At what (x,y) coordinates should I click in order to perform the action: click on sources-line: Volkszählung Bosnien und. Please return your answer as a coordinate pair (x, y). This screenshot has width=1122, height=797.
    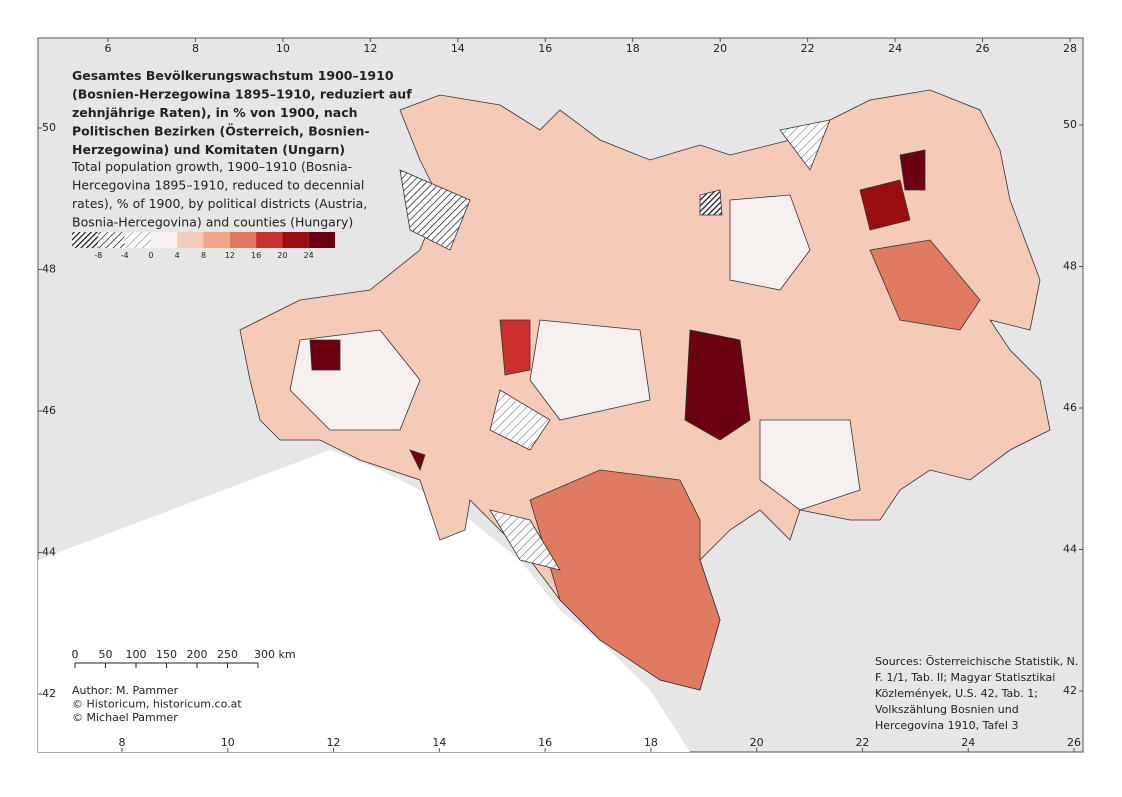
    Looking at the image, I should click on (947, 709).